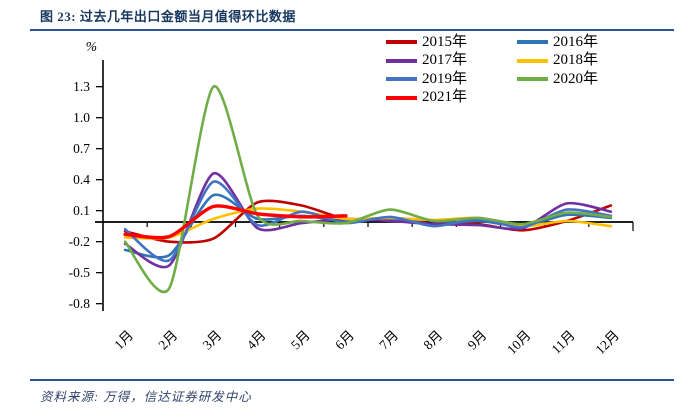 Image resolution: width=680 pixels, height=412 pixels. Describe the element at coordinates (344, 340) in the screenshot. I see `x-tick-label: 6月` at that location.